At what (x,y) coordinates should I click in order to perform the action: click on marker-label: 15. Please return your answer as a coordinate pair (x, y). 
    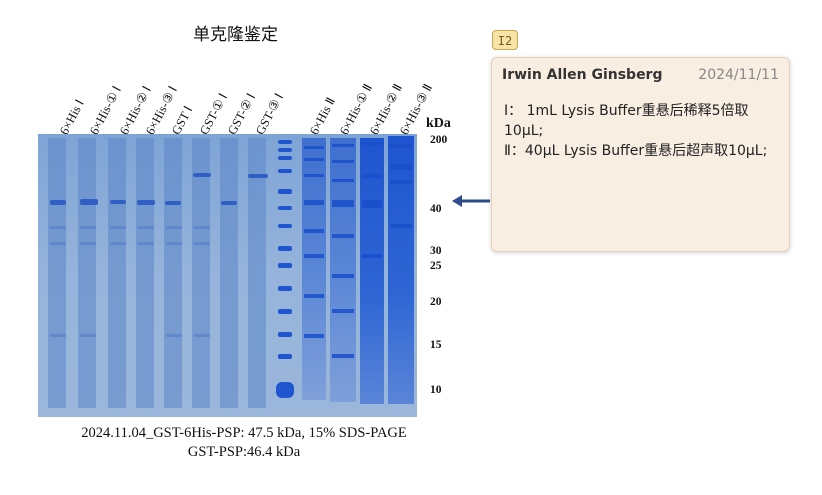
    Looking at the image, I should click on (436, 345).